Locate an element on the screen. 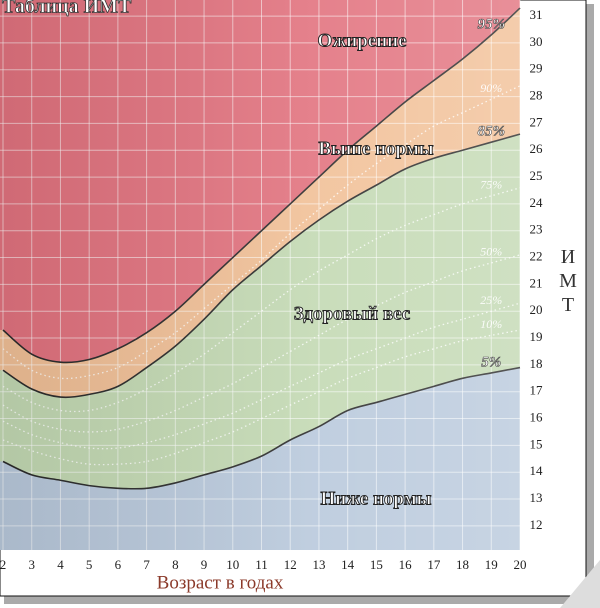  y-tick-label: 25 is located at coordinates (536, 175).